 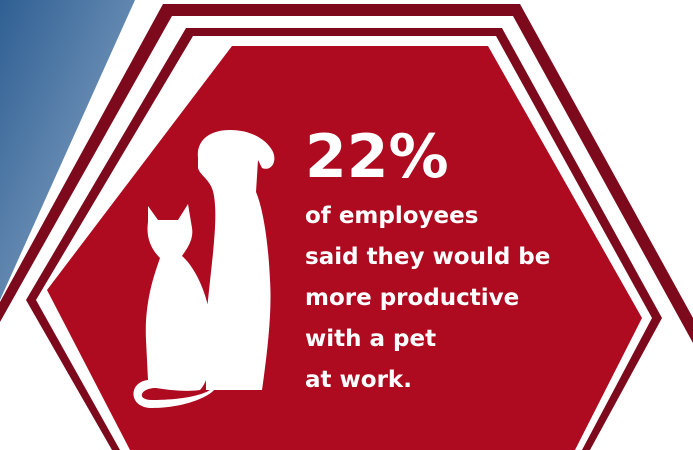 I want to click on background-photo, so click(x=67, y=150).